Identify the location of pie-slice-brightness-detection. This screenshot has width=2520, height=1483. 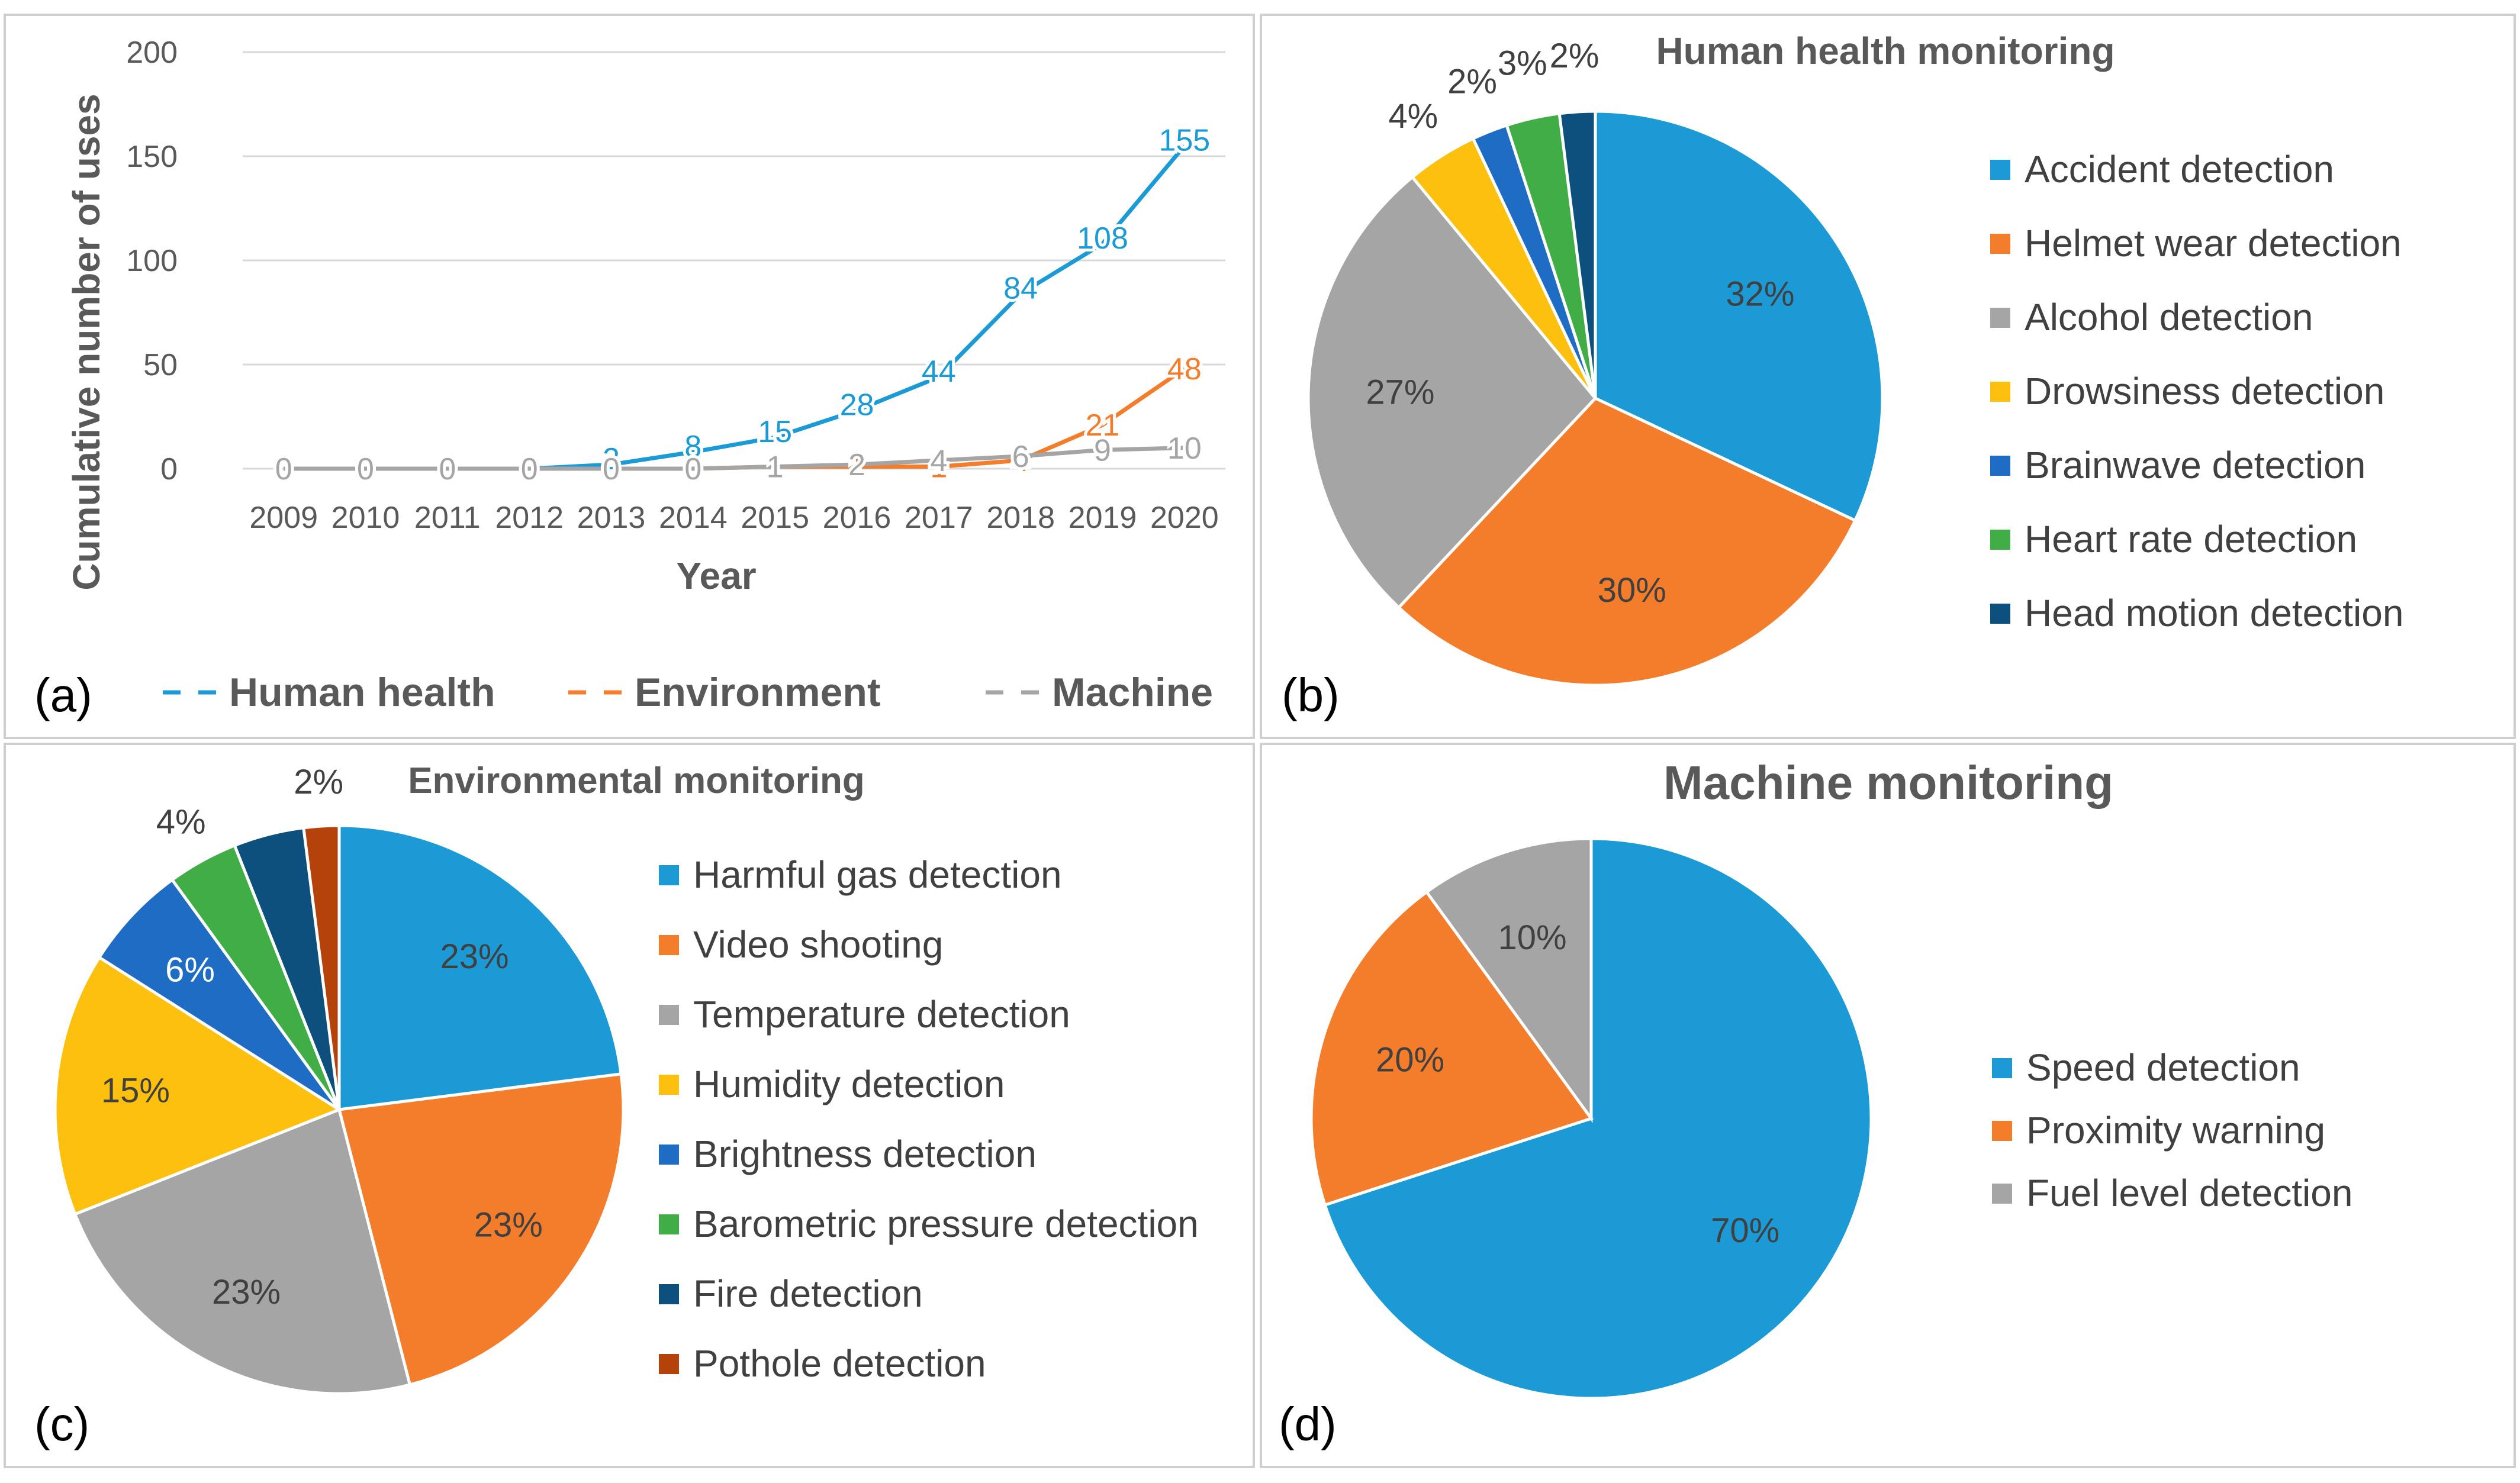
(219, 994).